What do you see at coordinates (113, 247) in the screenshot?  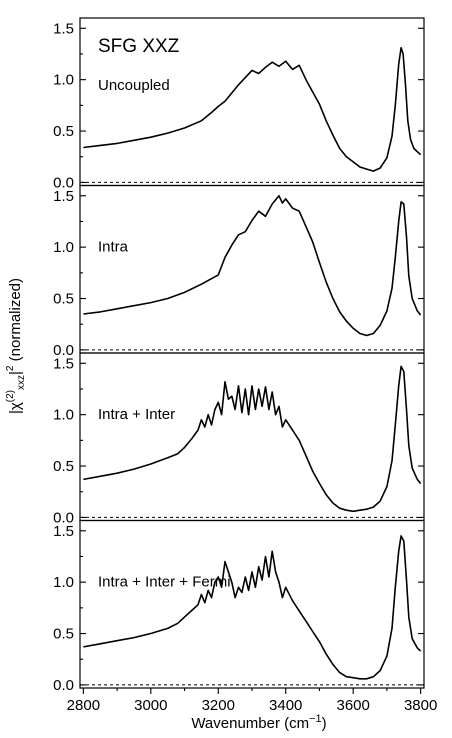 I see `panel-label: Intra` at bounding box center [113, 247].